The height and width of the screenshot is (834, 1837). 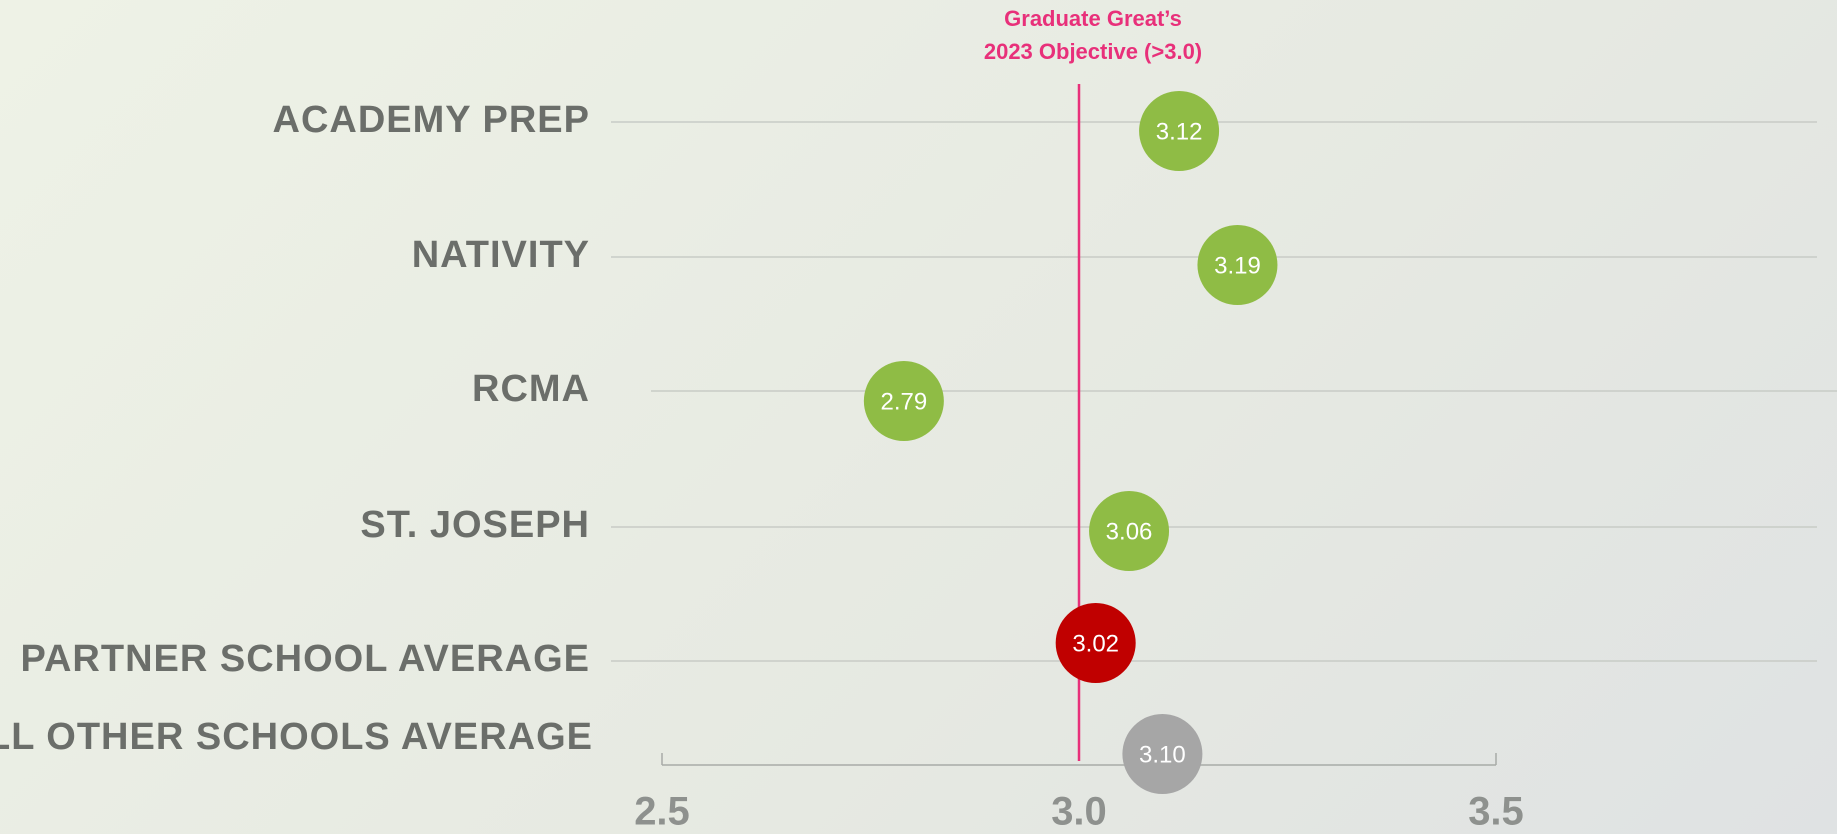 What do you see at coordinates (531, 389) in the screenshot?
I see `category-label: RCMA` at bounding box center [531, 389].